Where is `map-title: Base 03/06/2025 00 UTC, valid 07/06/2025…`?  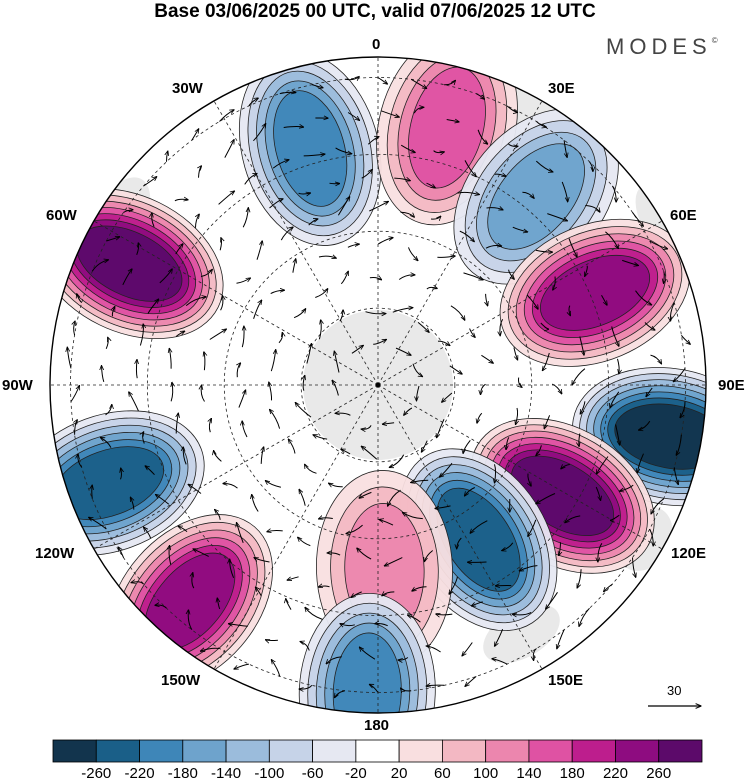 map-title: Base 03/06/2025 00 UTC, valid 07/06/2025… is located at coordinates (375, 11).